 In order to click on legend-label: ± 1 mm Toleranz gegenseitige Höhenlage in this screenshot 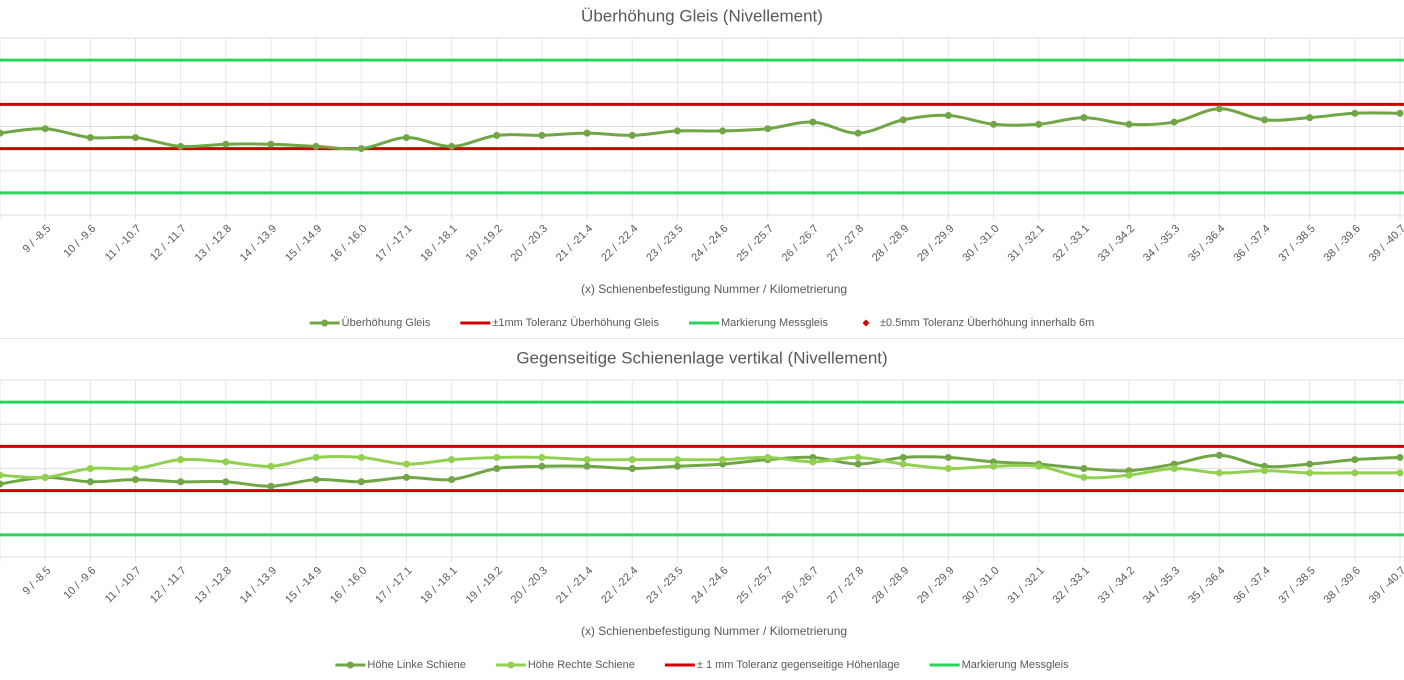, I will do `click(798, 665)`.